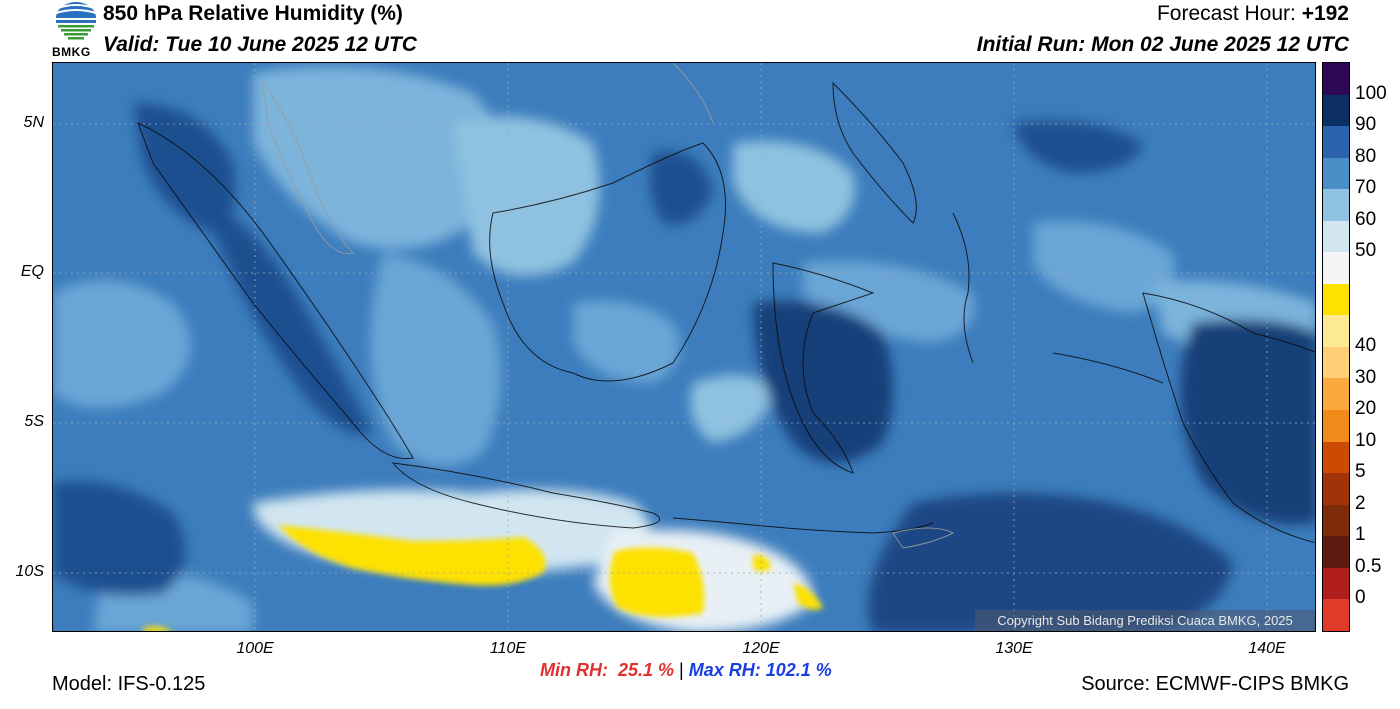  What do you see at coordinates (1366, 125) in the screenshot?
I see `colorbar-label: 90` at bounding box center [1366, 125].